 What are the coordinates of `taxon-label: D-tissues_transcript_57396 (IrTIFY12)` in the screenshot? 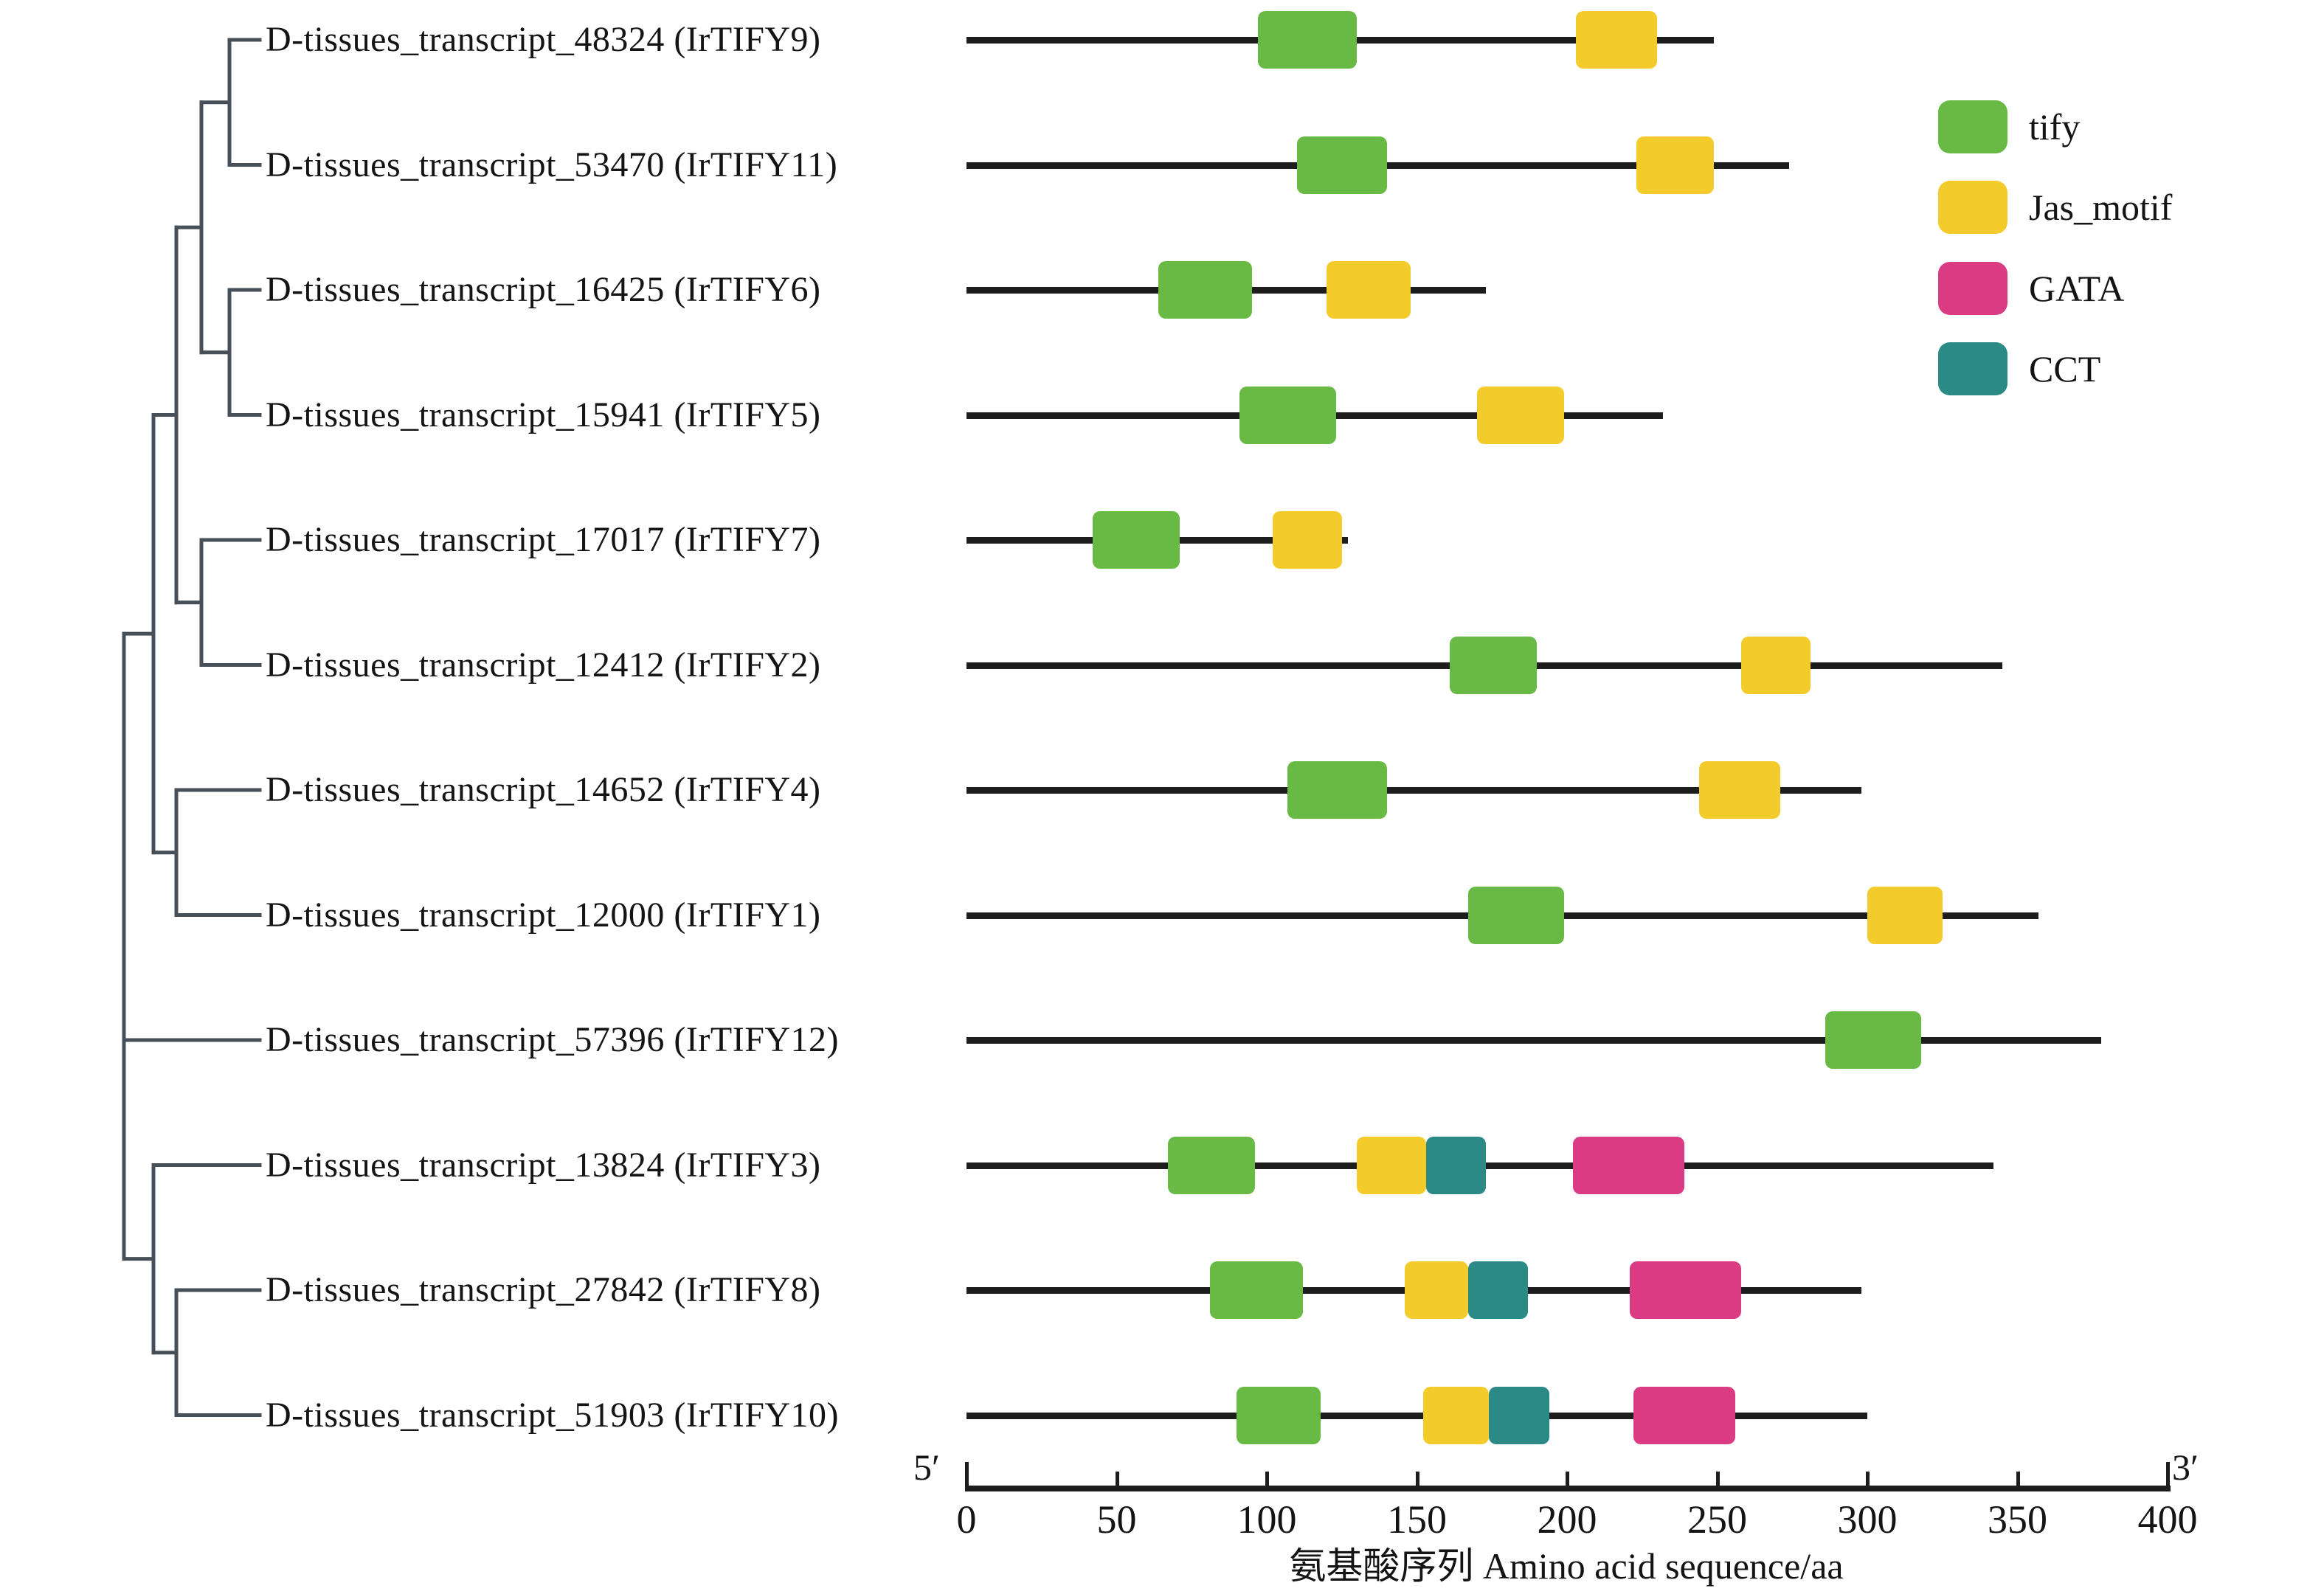 It's located at (553, 1039).